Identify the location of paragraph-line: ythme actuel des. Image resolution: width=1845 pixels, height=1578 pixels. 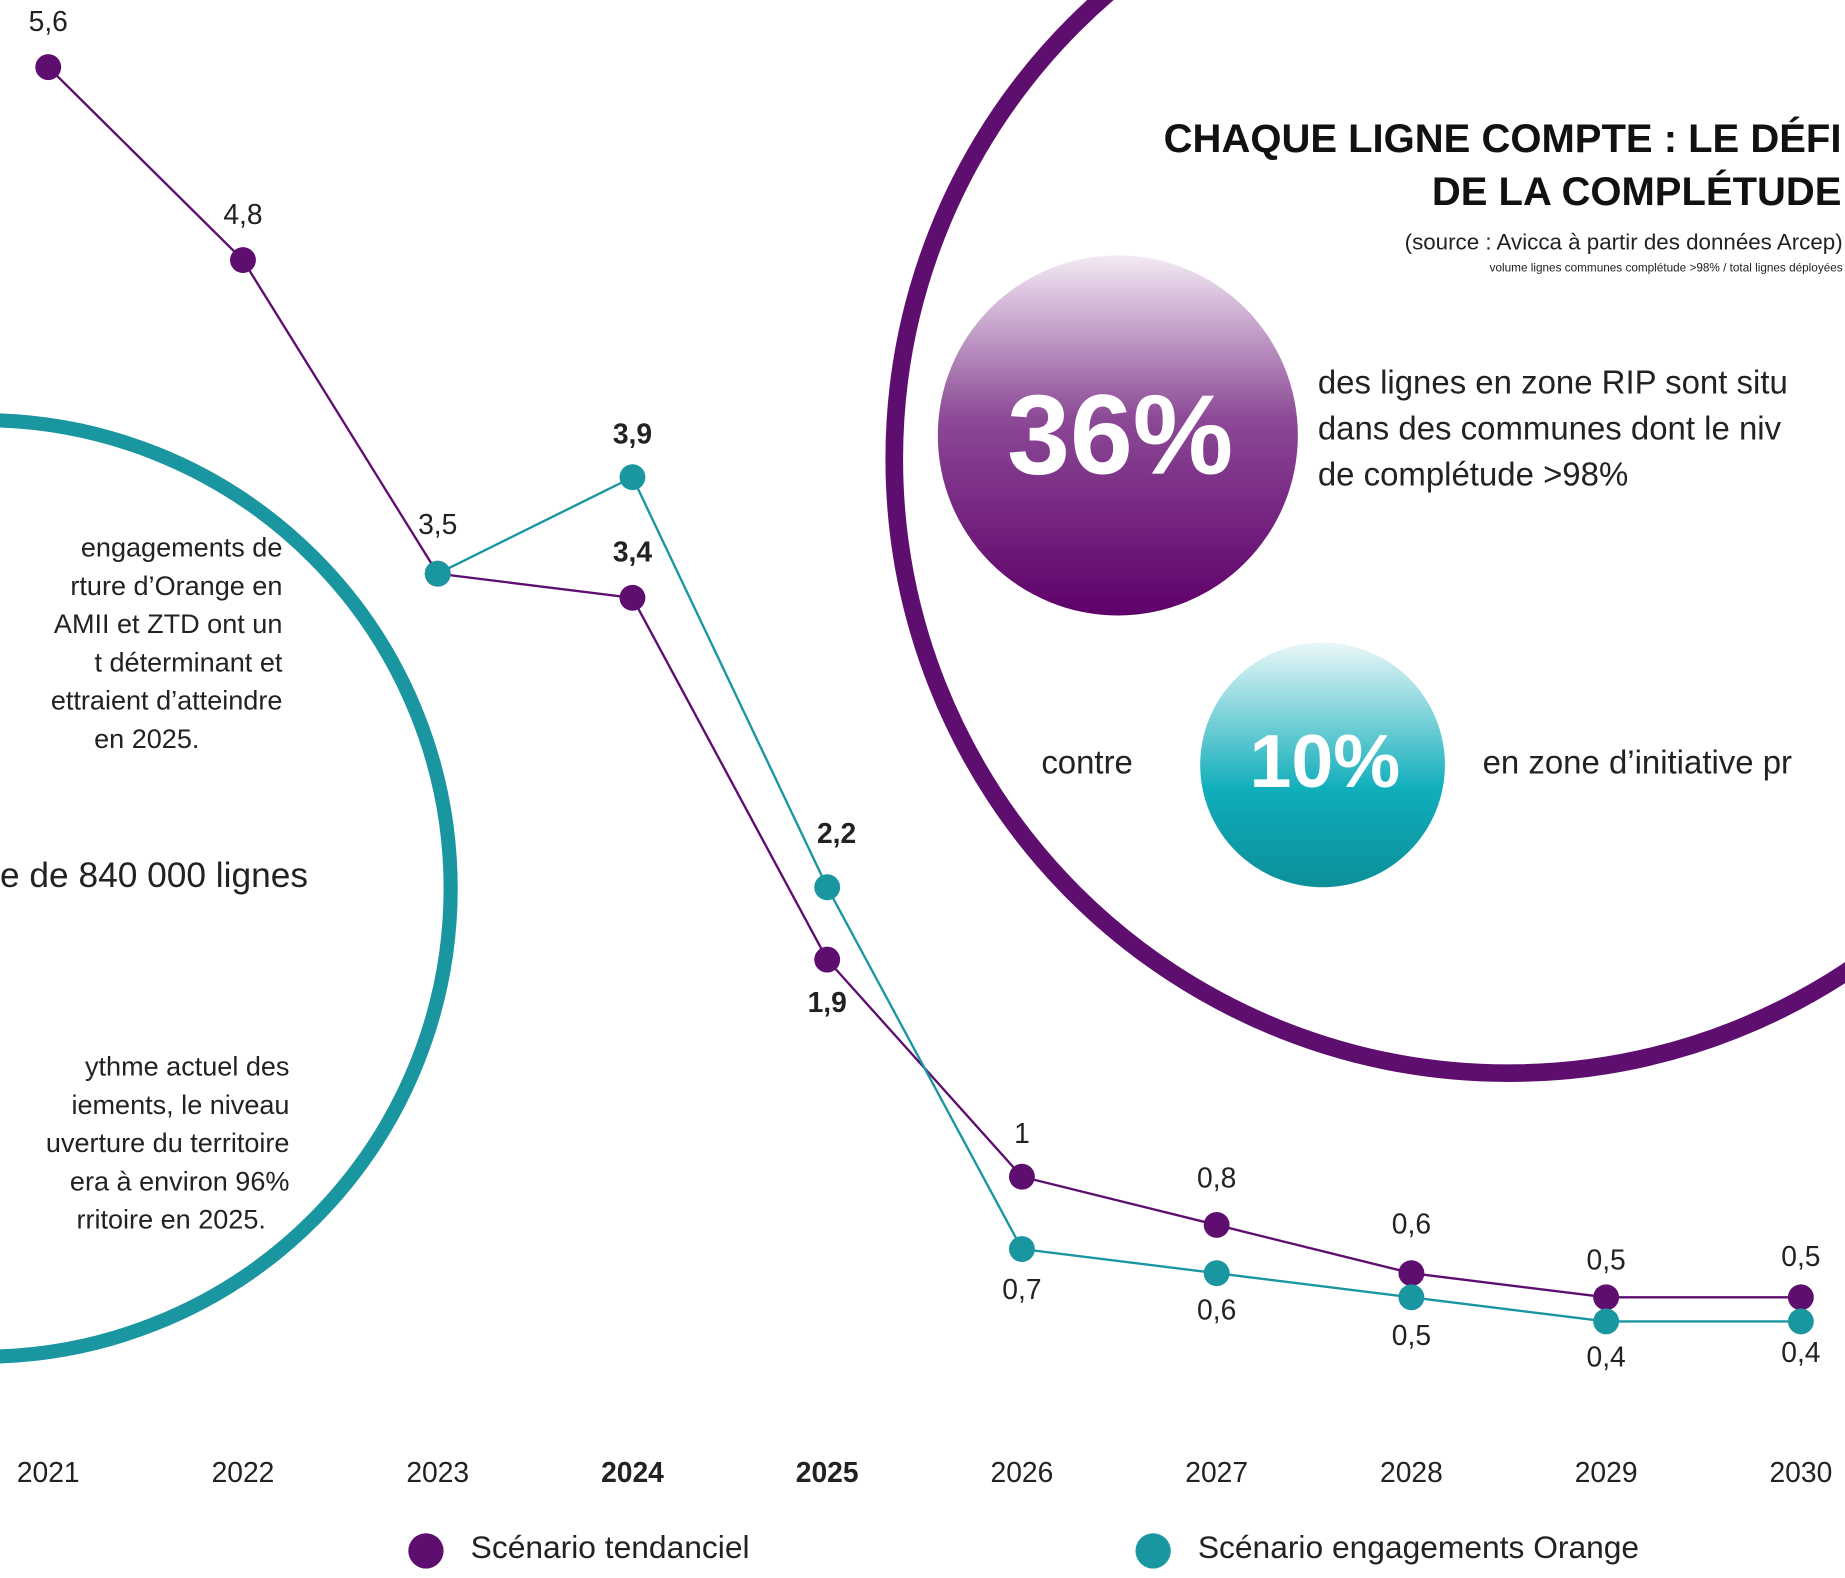
(187, 1067).